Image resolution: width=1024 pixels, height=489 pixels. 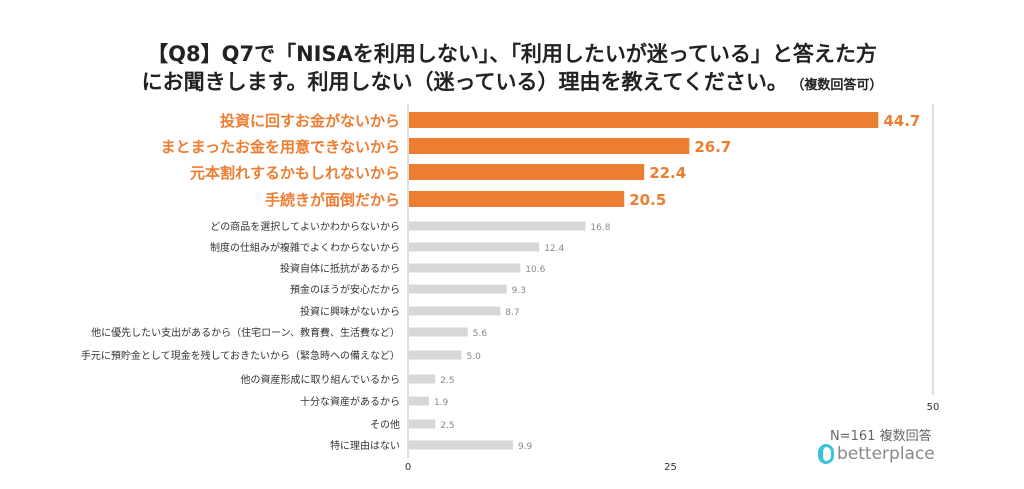 What do you see at coordinates (667, 173) in the screenshot?
I see `data-label: 22.4` at bounding box center [667, 173].